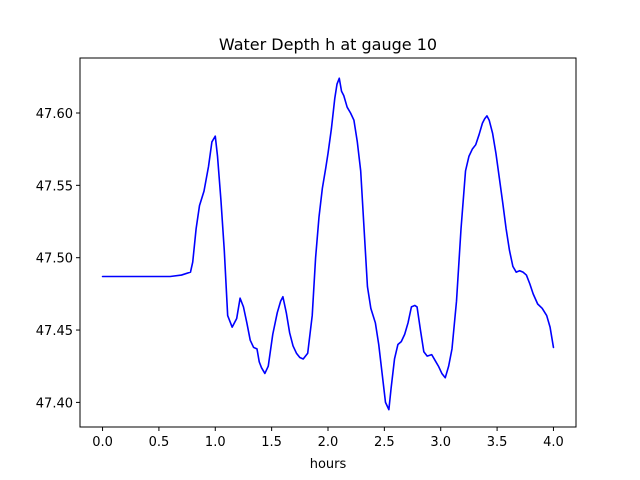 This screenshot has height=480, width=640. What do you see at coordinates (553, 442) in the screenshot?
I see `x-tick-label: 4.0` at bounding box center [553, 442].